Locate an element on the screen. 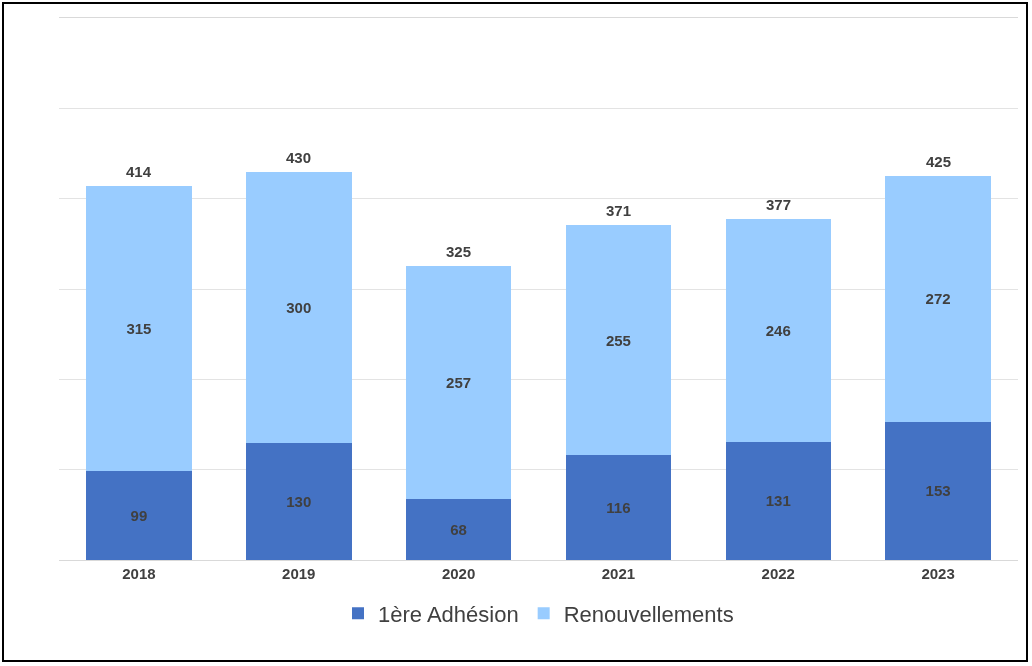 Image resolution: width=1032 pixels, height=666 pixels. data-label: 315 is located at coordinates (139, 328).